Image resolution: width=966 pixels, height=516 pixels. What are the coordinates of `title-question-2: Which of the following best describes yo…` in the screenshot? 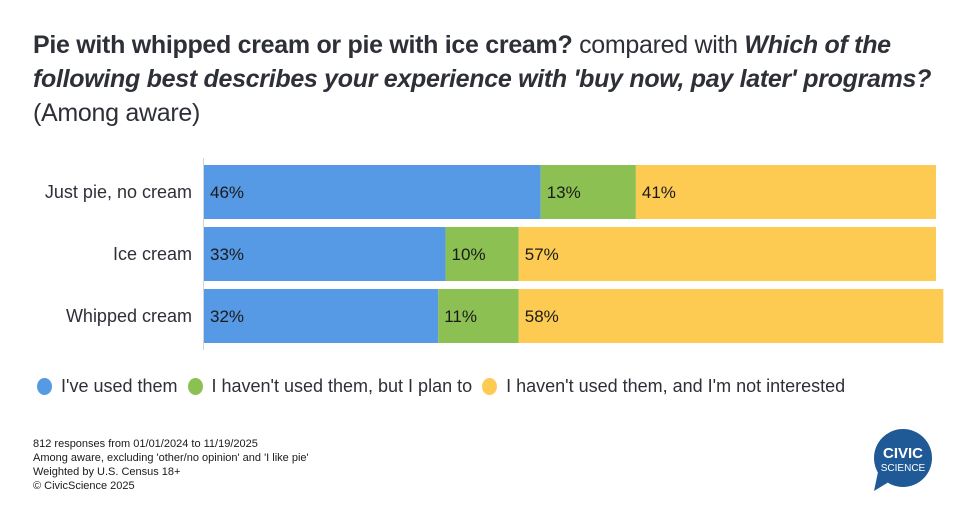 It's located at (482, 62).